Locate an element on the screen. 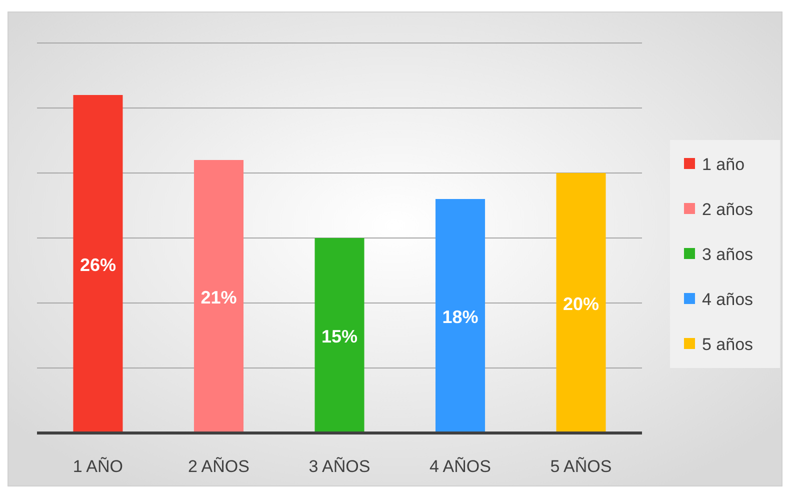  x-tick-label: 2 AÑOS is located at coordinates (219, 466).